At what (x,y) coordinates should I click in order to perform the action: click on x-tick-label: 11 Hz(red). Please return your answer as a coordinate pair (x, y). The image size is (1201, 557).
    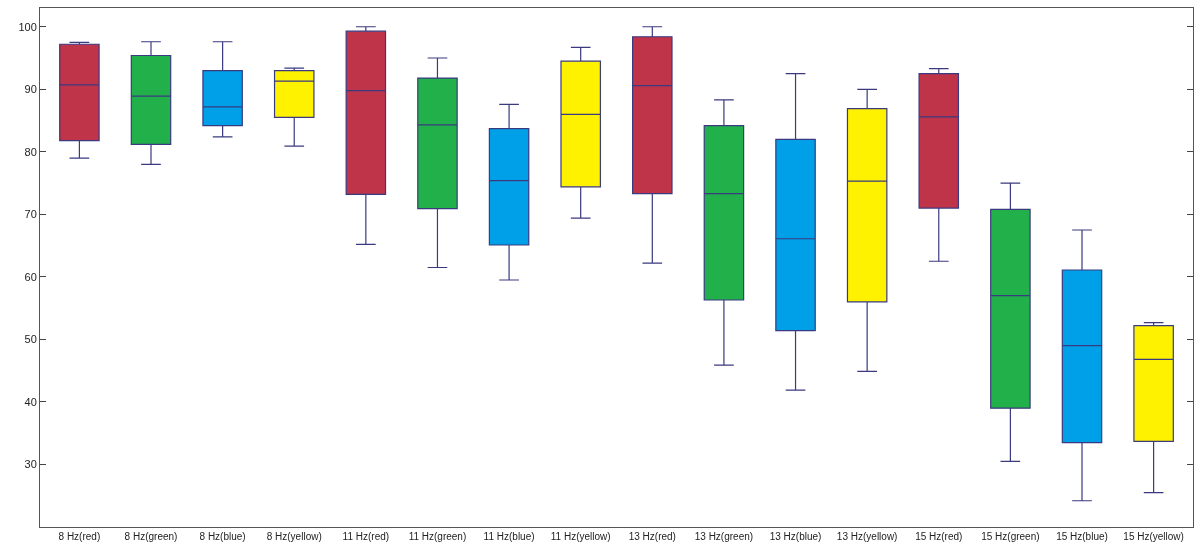
    Looking at the image, I should click on (366, 536).